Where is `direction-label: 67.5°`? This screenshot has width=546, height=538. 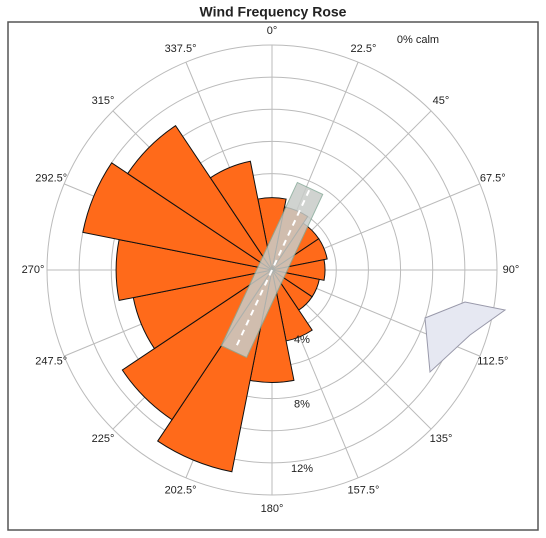 direction-label: 67.5° is located at coordinates (493, 178).